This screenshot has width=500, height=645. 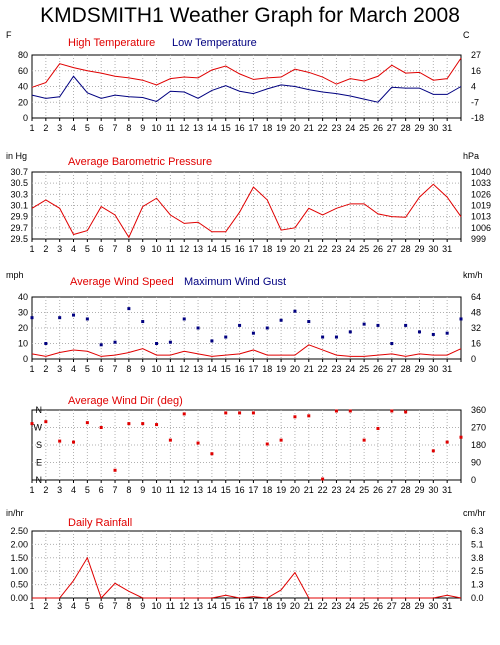 What do you see at coordinates (250, 15) in the screenshot?
I see `page-title: KMDSMITH1 Weather Graph for March 2008` at bounding box center [250, 15].